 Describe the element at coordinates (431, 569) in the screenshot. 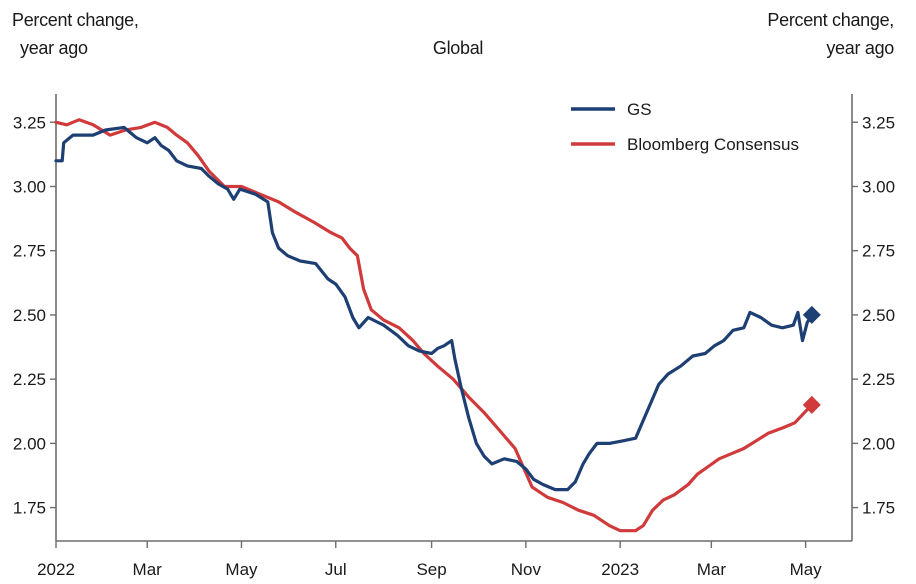

I see `x-tick-label: Sep` at that location.